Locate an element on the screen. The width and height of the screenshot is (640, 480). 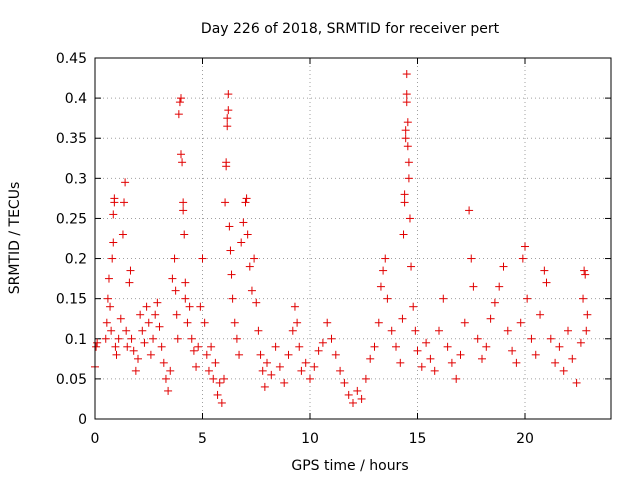
y-tick-label: 0.45 is located at coordinates (71, 59).